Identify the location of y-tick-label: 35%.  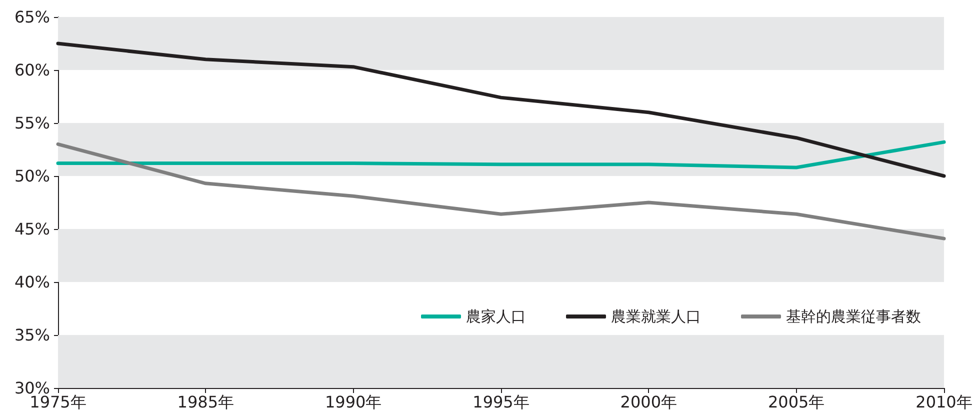
(32, 335).